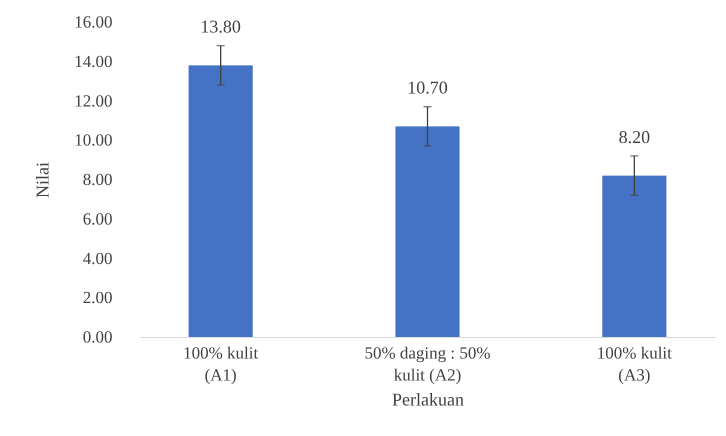 This screenshot has width=726, height=436. What do you see at coordinates (93, 100) in the screenshot?
I see `y-tick-label: 12.00` at bounding box center [93, 100].